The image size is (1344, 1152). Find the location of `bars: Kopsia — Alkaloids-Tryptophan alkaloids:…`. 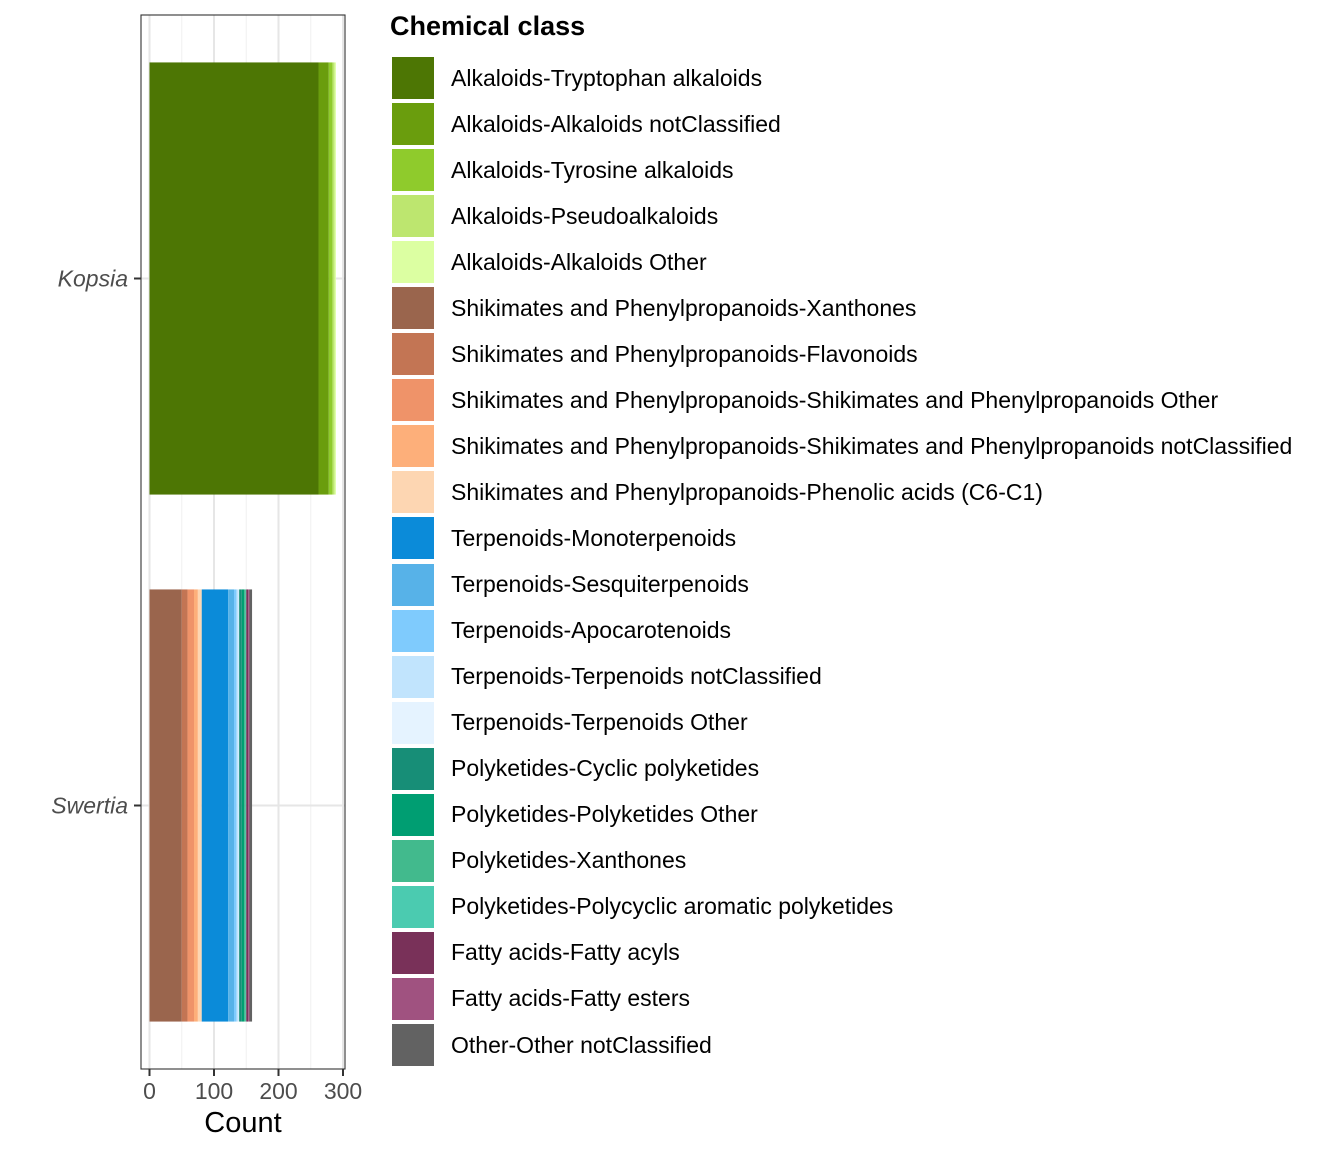

bars: Kopsia — Alkaloids-Tryptophan alkaloids:… is located at coordinates (242, 542).